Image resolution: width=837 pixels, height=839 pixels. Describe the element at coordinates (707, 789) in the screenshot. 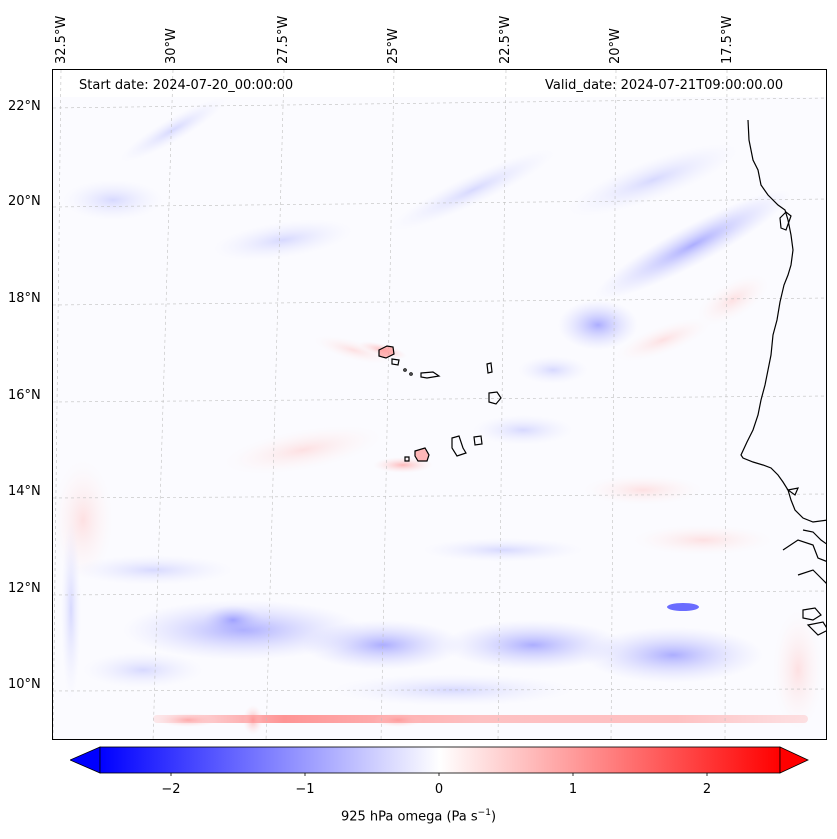

I see `colorbar-tick-2: 2` at that location.